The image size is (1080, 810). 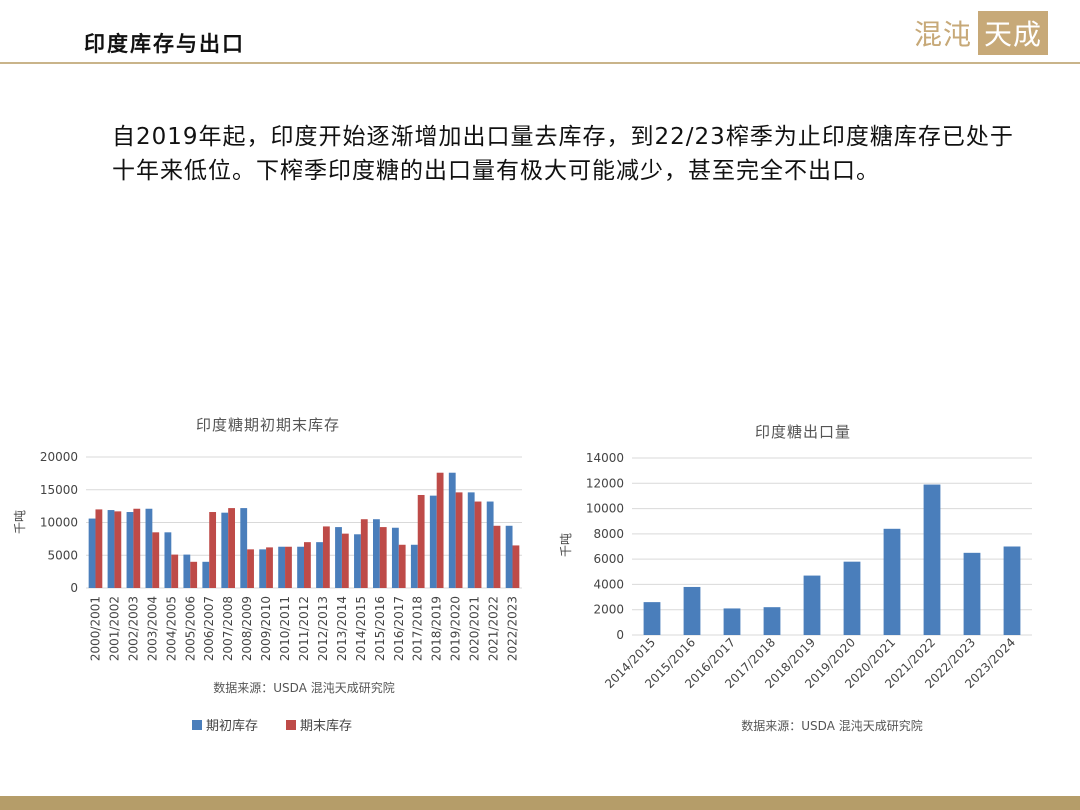 What do you see at coordinates (228, 628) in the screenshot?
I see `x-tick-label: 2007/2008` at bounding box center [228, 628].